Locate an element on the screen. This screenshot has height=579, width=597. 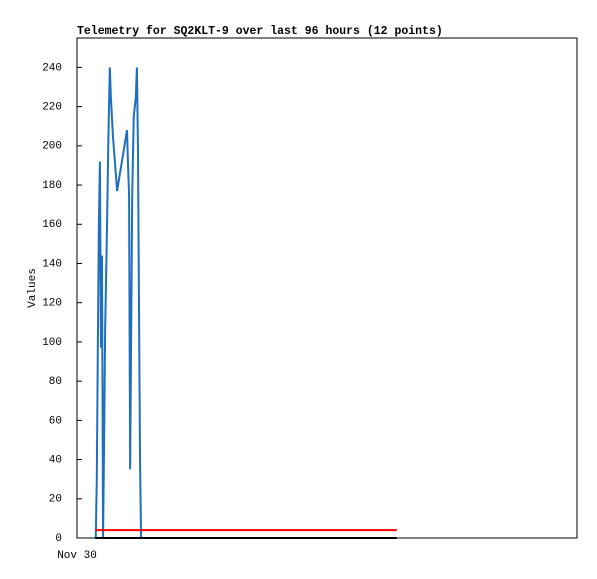
y-tick-label: 180 is located at coordinates (52, 186).